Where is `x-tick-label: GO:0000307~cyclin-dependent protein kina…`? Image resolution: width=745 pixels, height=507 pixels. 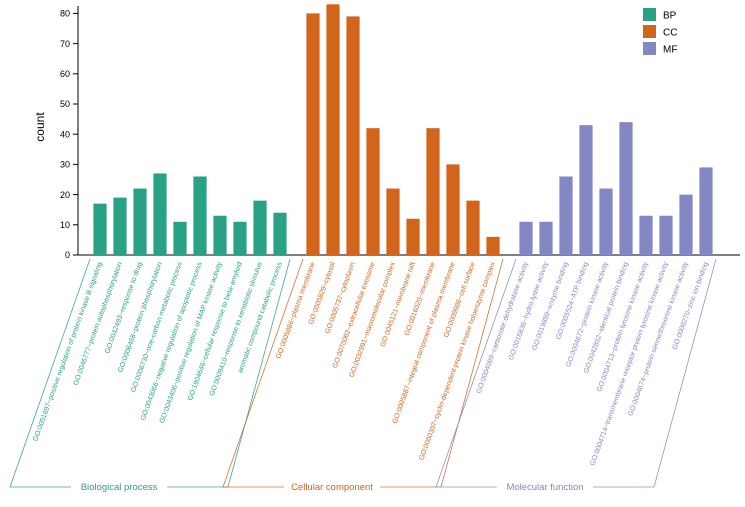 x-tick-label: GO:0000307~cyclin-dependent protein kina… is located at coordinates (457, 361).